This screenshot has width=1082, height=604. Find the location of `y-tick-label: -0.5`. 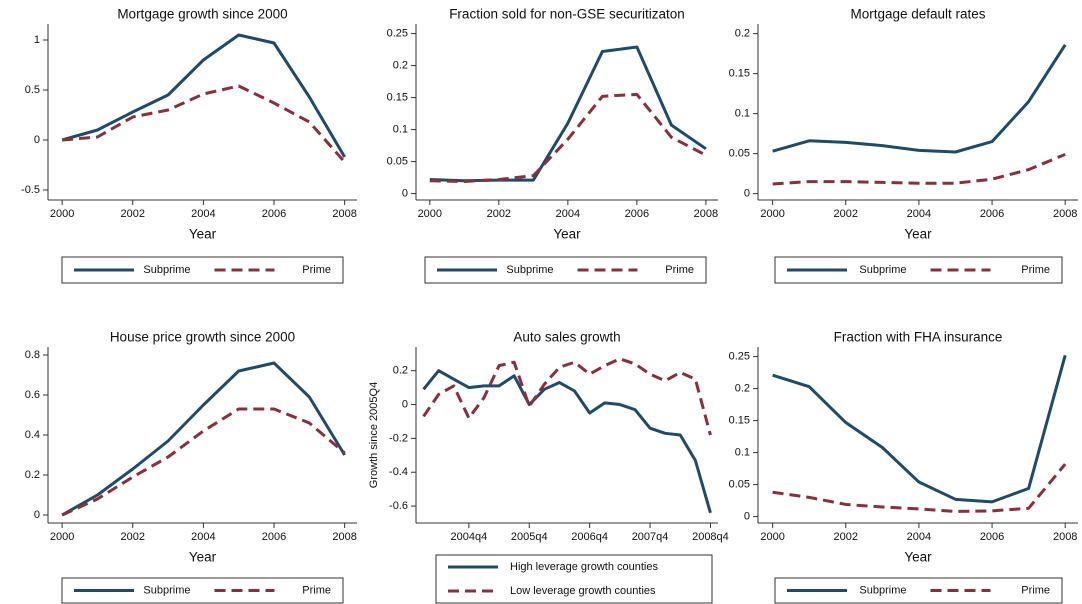

y-tick-label: -0.5 is located at coordinates (30, 190).